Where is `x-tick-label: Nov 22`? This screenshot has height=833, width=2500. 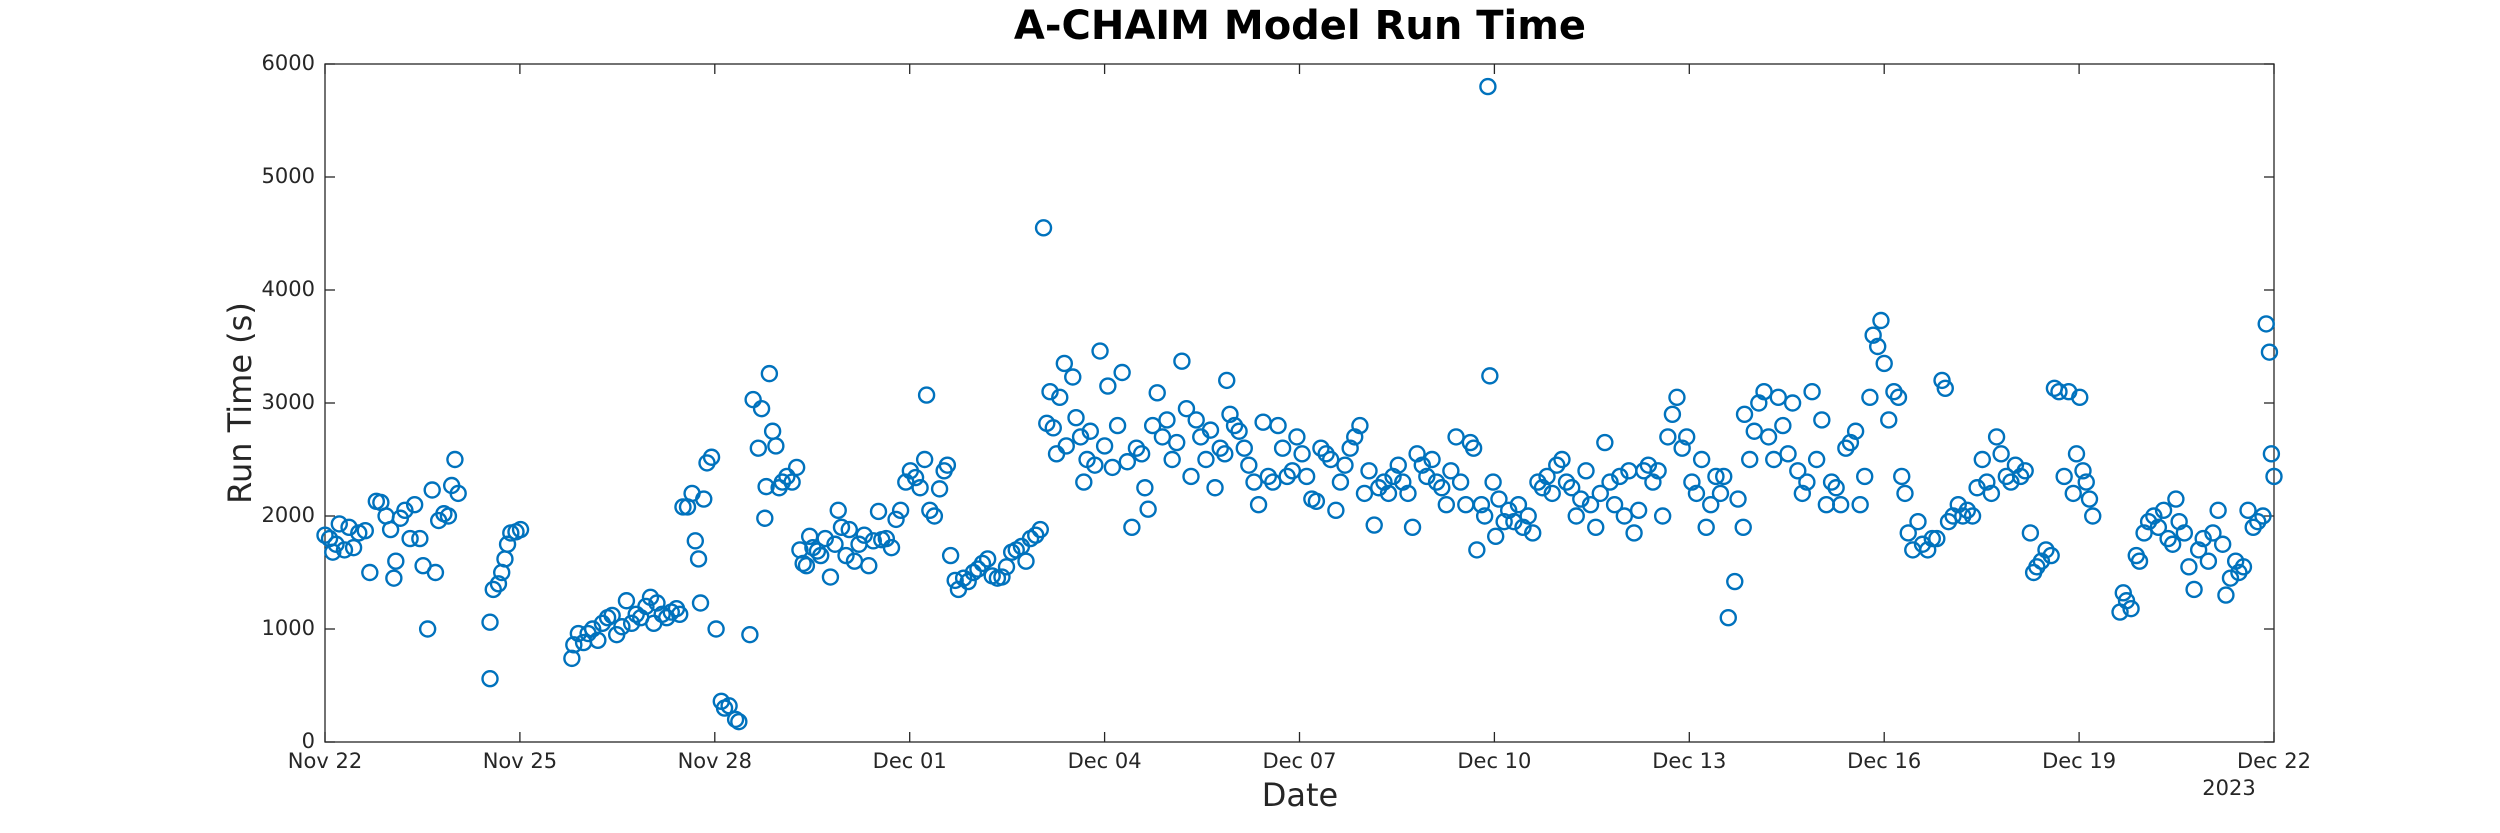
x-tick-label: Nov 22 is located at coordinates (325, 761).